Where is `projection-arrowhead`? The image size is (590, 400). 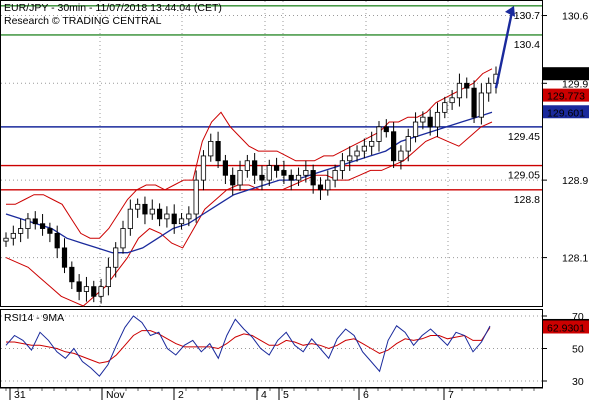
projection-arrowhead is located at coordinates (510, 11).